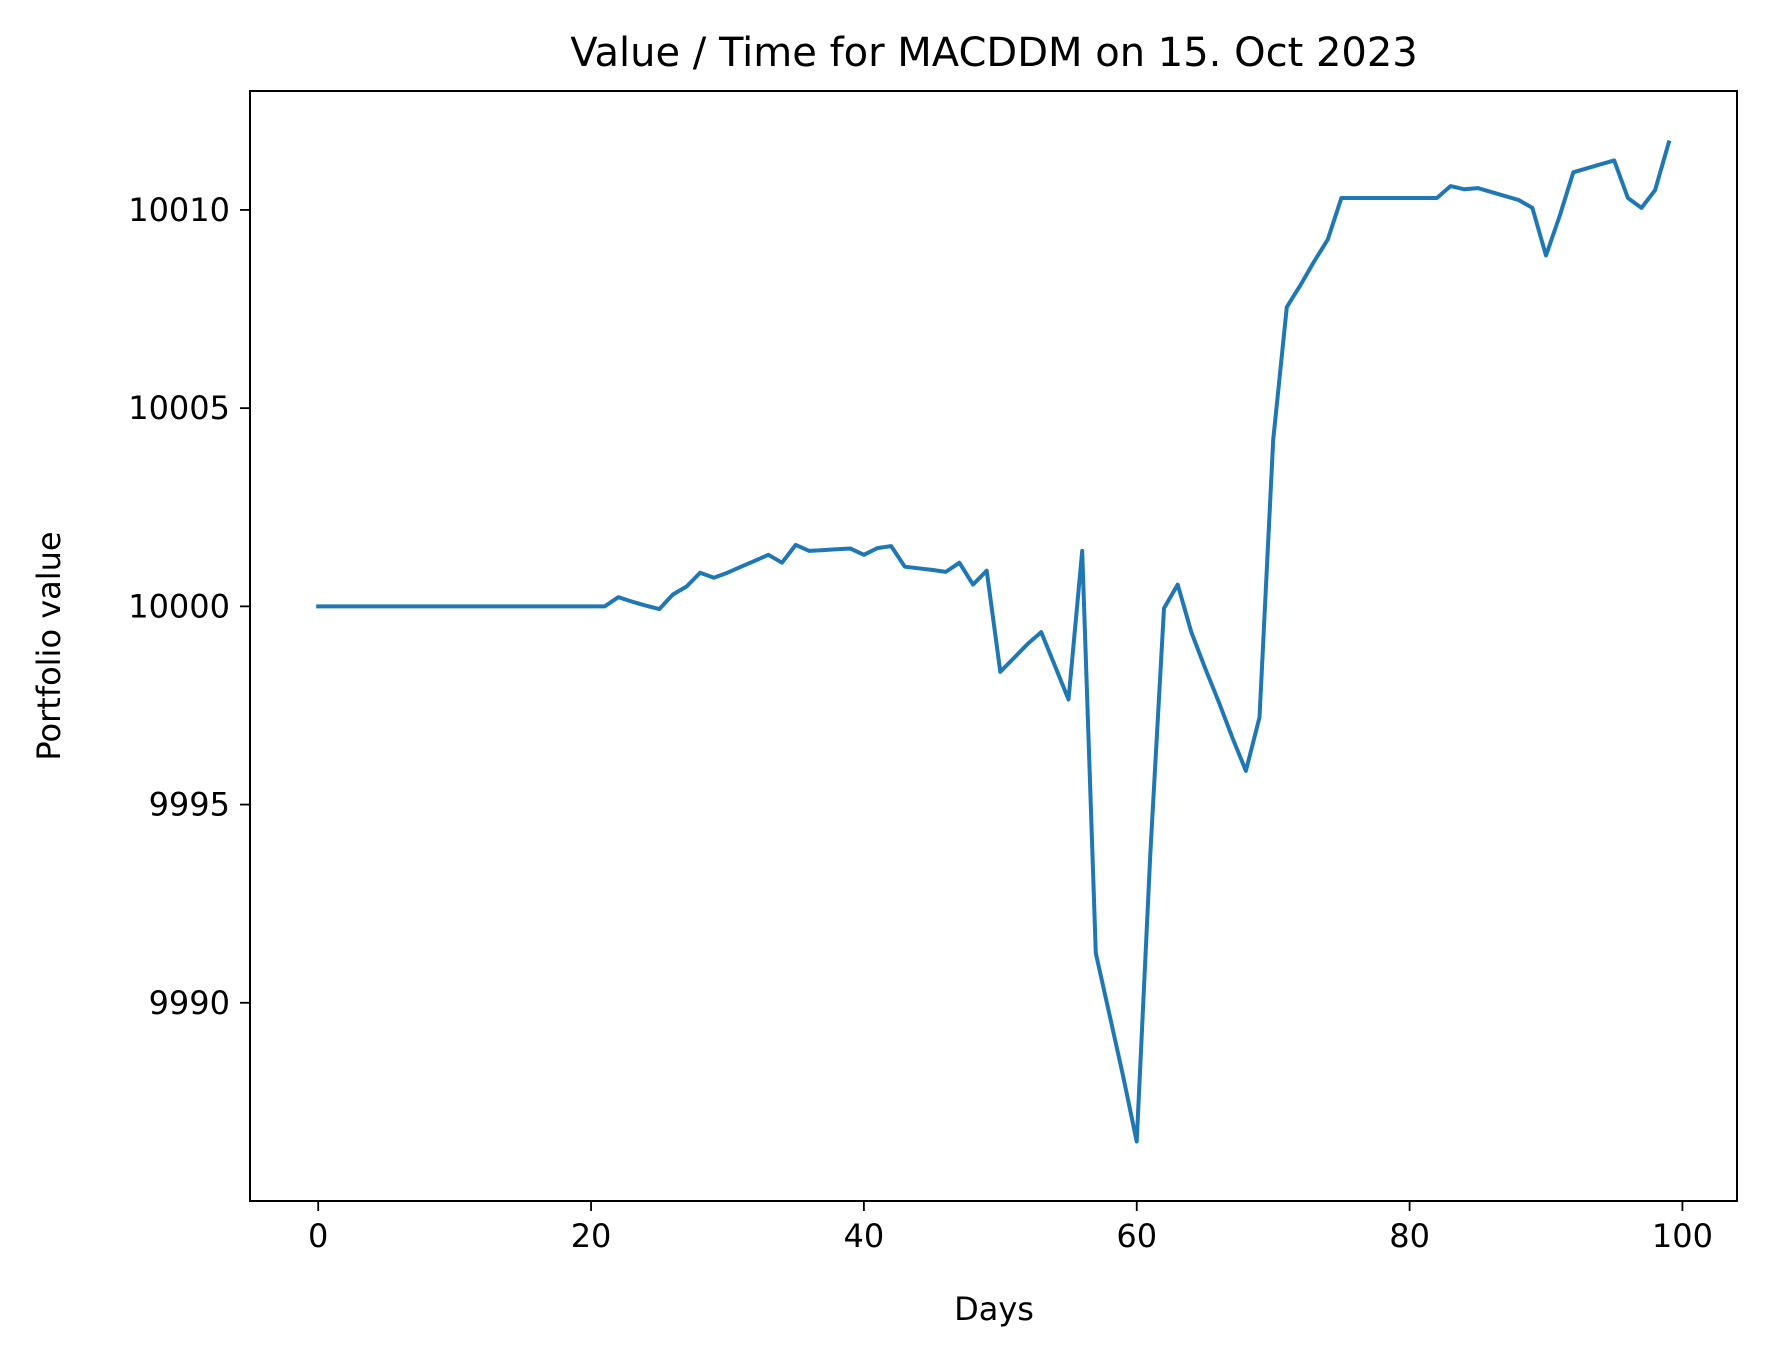 This screenshot has height=1361, width=1768. What do you see at coordinates (1409, 1236) in the screenshot?
I see `x-tick-label: 80` at bounding box center [1409, 1236].